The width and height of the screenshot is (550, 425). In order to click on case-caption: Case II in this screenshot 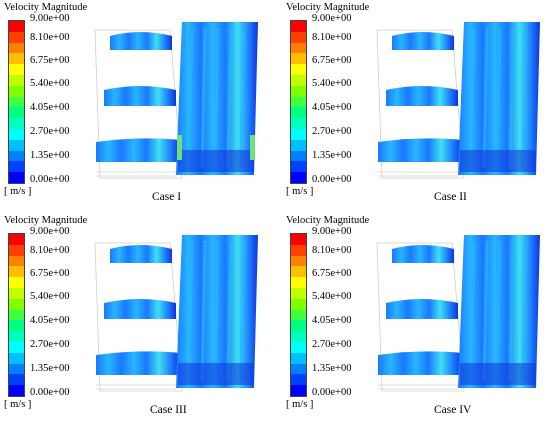, I will do `click(450, 197)`.